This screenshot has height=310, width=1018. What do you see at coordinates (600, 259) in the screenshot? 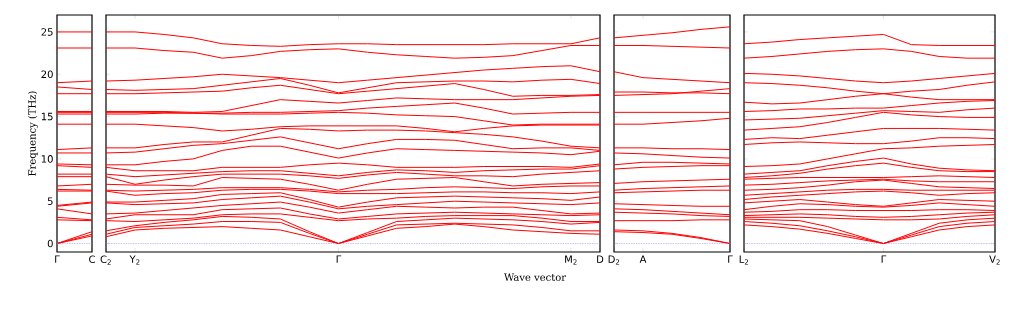
I see `x-tick-label: D` at bounding box center [600, 259].